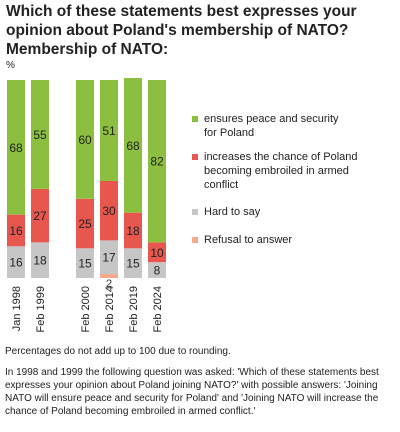 The height and width of the screenshot is (432, 400). I want to click on data-label: 55, so click(40, 135).